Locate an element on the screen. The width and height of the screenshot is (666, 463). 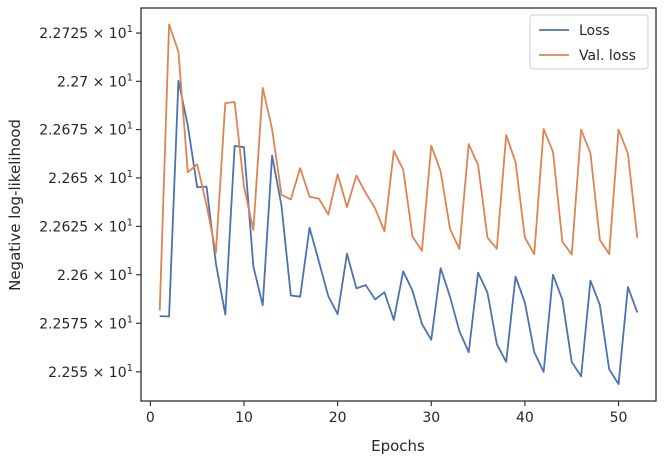
x-tick-label: 0 is located at coordinates (150, 418).